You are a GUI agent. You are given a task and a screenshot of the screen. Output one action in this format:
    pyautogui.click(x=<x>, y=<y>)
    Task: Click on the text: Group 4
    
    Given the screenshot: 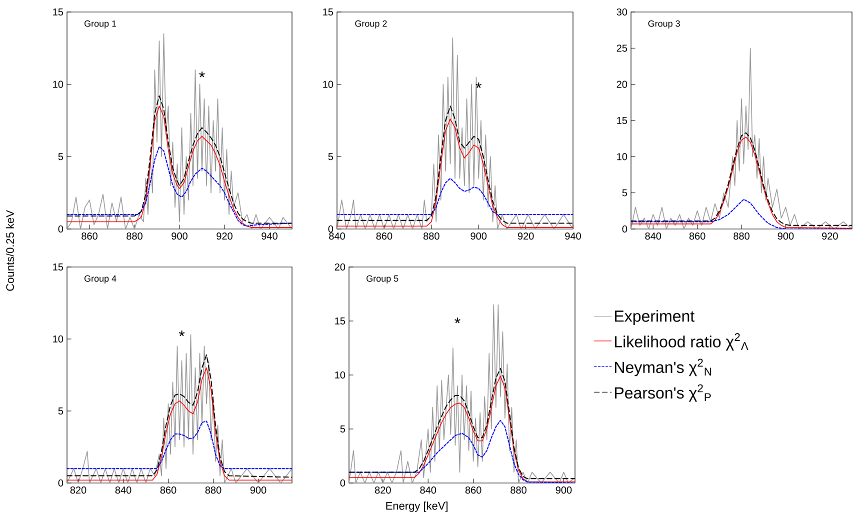 What is the action you would take?
    pyautogui.click(x=100, y=279)
    